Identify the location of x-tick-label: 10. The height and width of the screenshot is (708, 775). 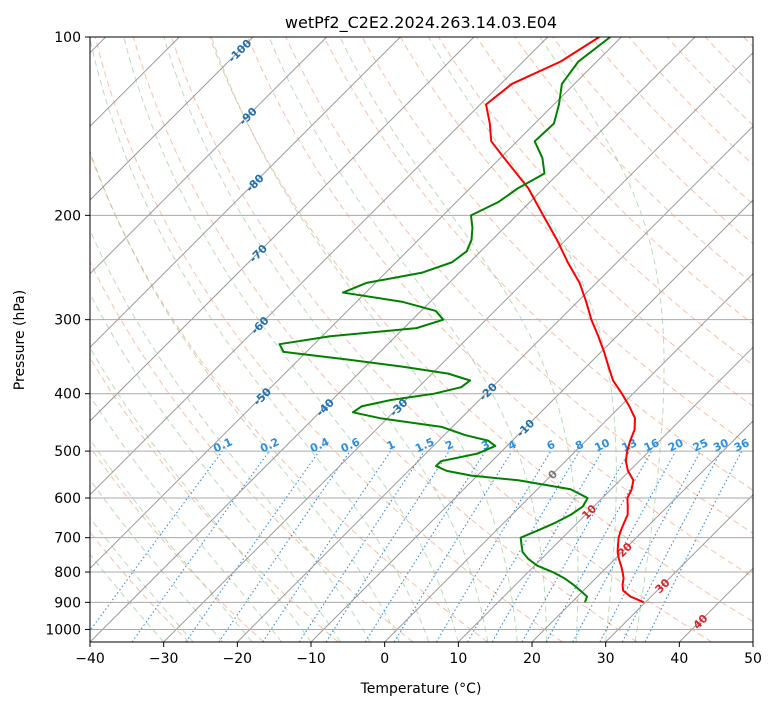
(458, 659).